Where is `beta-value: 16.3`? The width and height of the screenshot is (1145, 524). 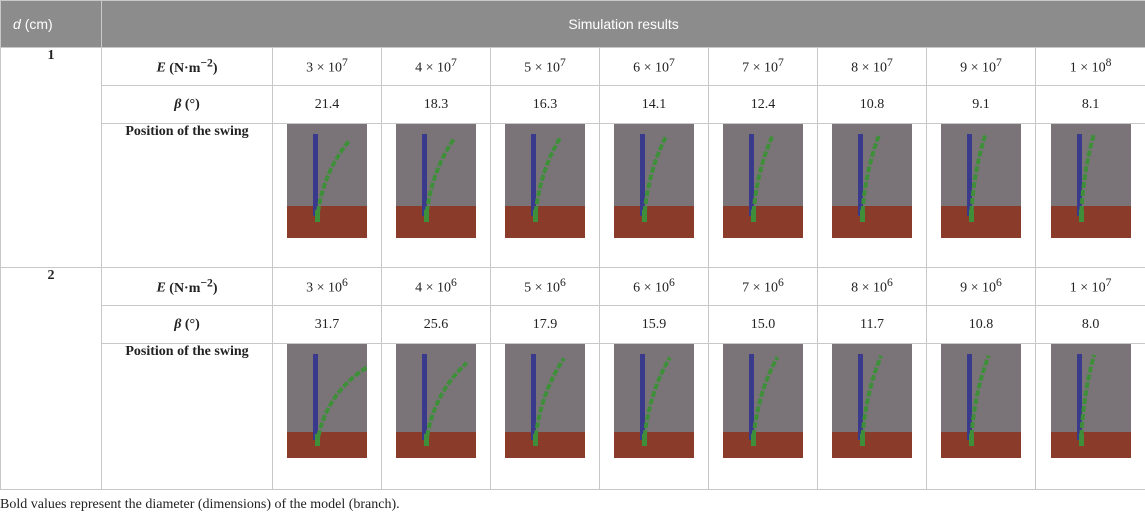 beta-value: 16.3 is located at coordinates (545, 104).